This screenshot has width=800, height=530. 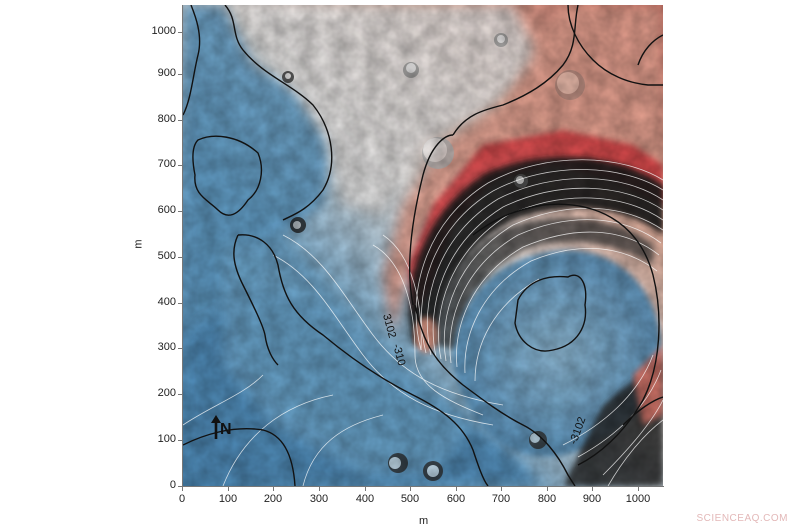 What do you see at coordinates (166, 73) in the screenshot?
I see `y-tick-label: 900` at bounding box center [166, 73].